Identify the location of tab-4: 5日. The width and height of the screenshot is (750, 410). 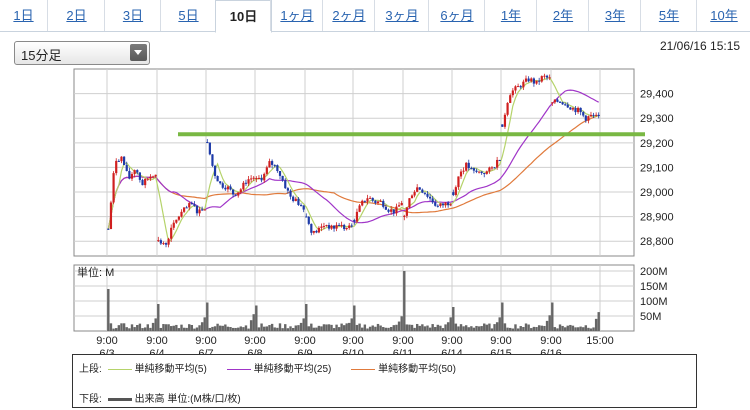
(188, 15).